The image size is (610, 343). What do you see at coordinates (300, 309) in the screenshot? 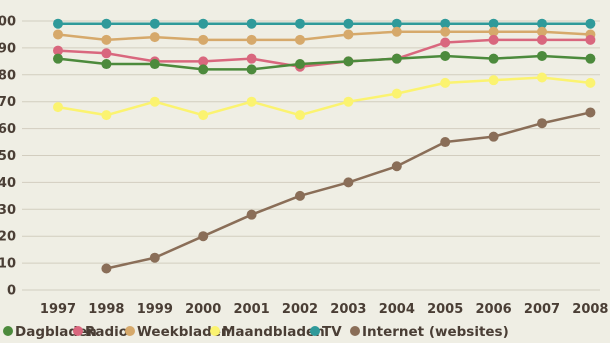
I see `x-tick-label: 2002` at bounding box center [300, 309].